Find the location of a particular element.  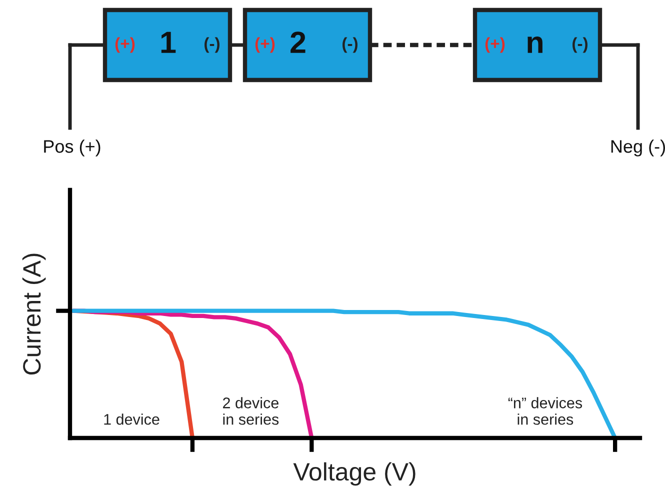

series-label: 2 device in series is located at coordinates (251, 411).